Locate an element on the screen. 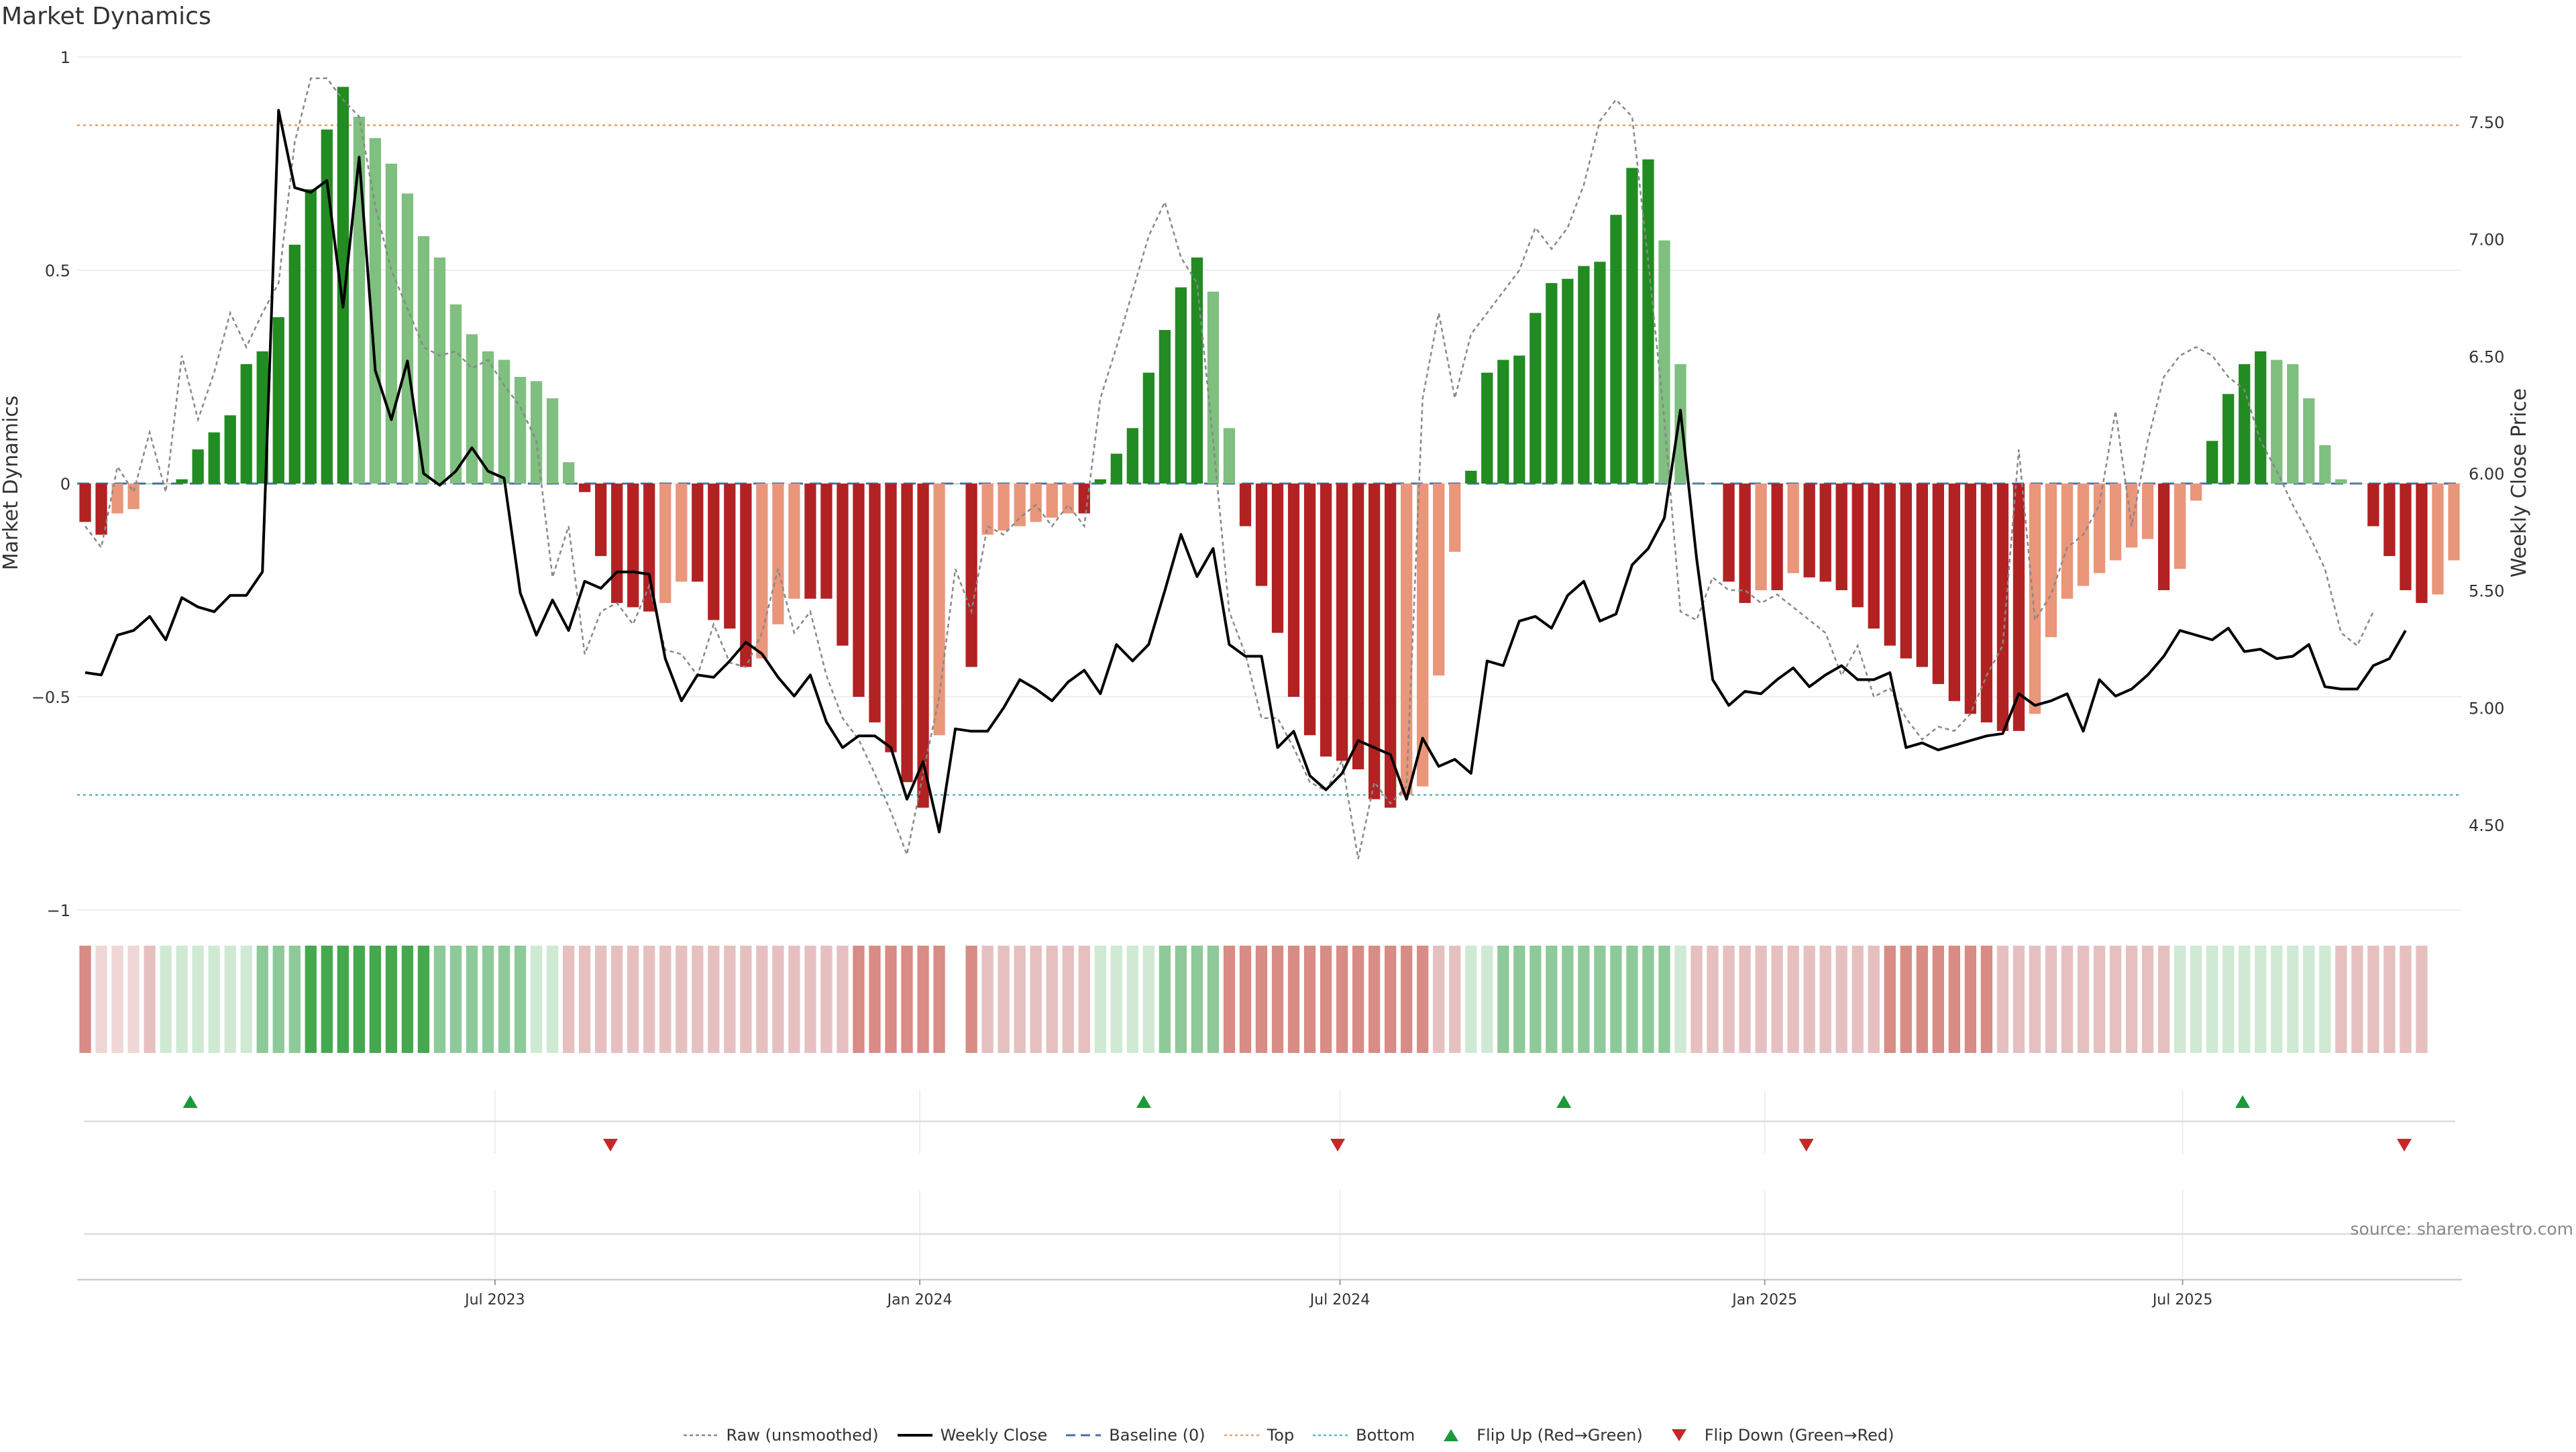 Image resolution: width=2576 pixels, height=1452 pixels. legend-label: Baseline (0) is located at coordinates (1157, 1435).